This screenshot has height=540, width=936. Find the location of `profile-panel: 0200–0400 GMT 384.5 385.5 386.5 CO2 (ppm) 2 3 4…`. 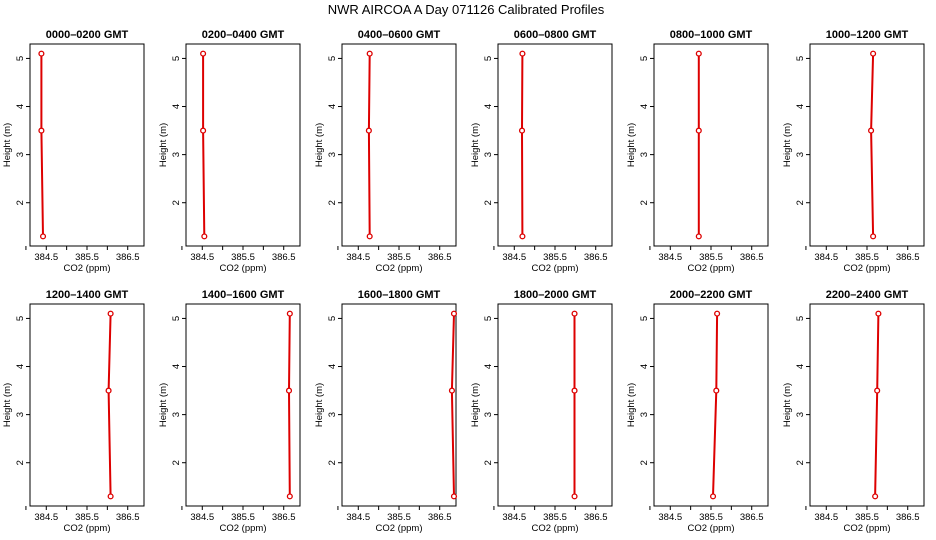

profile-panel: 0200–0400 GMT 384.5 385.5 386.5 CO2 (ppm) 2 3 4… is located at coordinates (229, 151).